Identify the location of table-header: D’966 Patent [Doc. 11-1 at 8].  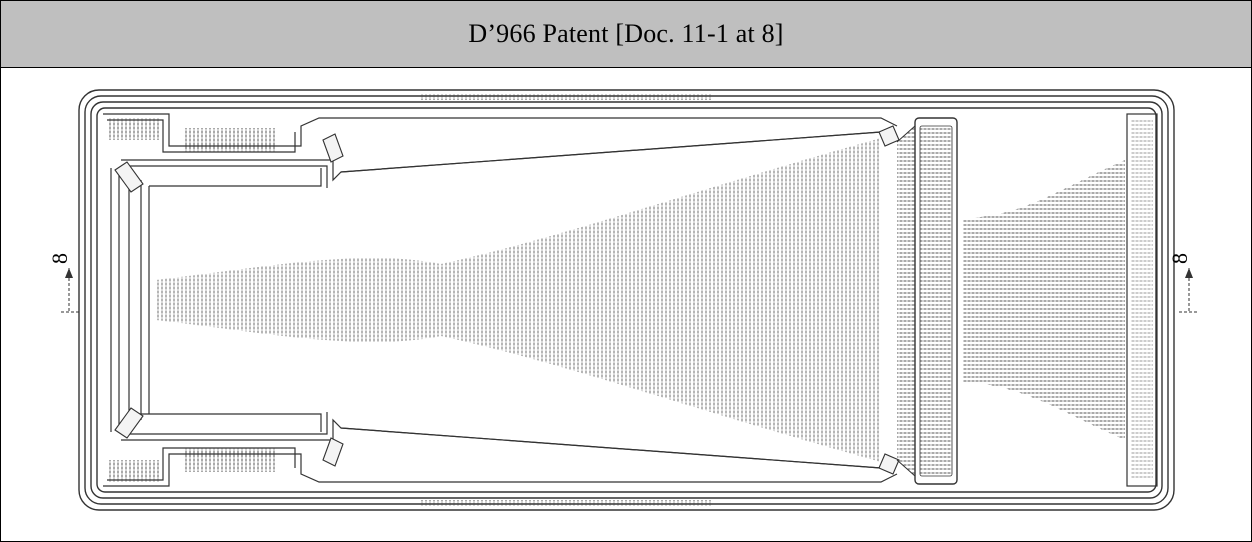
(626, 34).